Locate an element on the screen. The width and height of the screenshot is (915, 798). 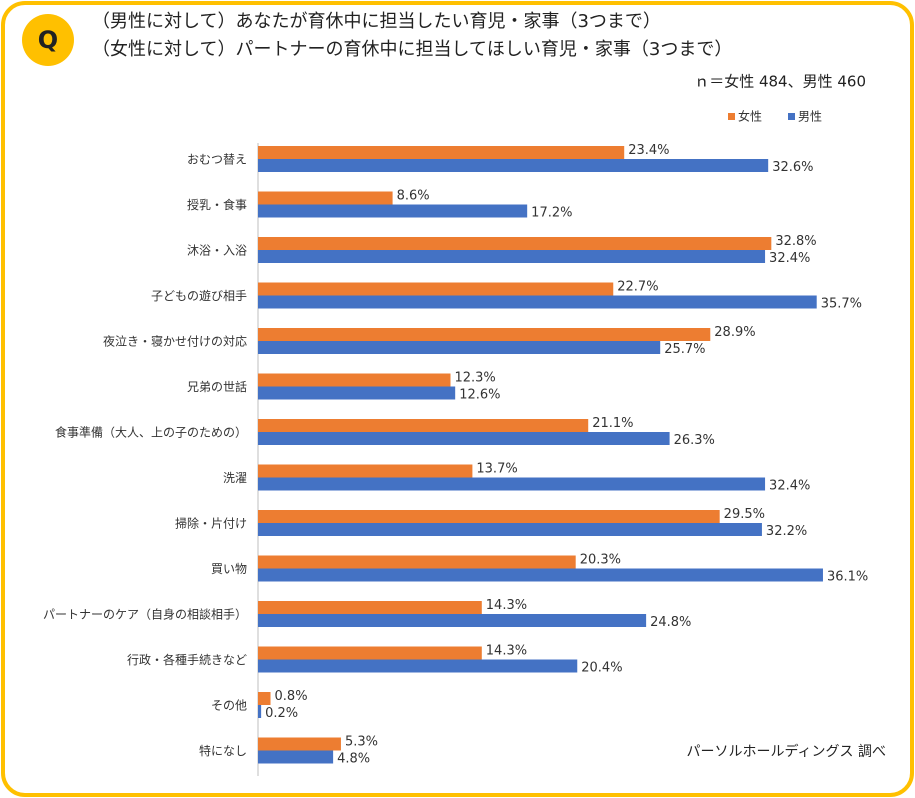
value-label: 17.2% is located at coordinates (551, 213).